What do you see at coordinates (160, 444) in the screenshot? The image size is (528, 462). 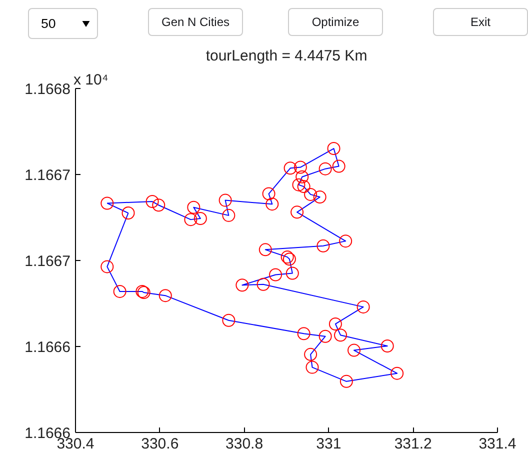 I see `x-tick-label: 330.6` at bounding box center [160, 444].